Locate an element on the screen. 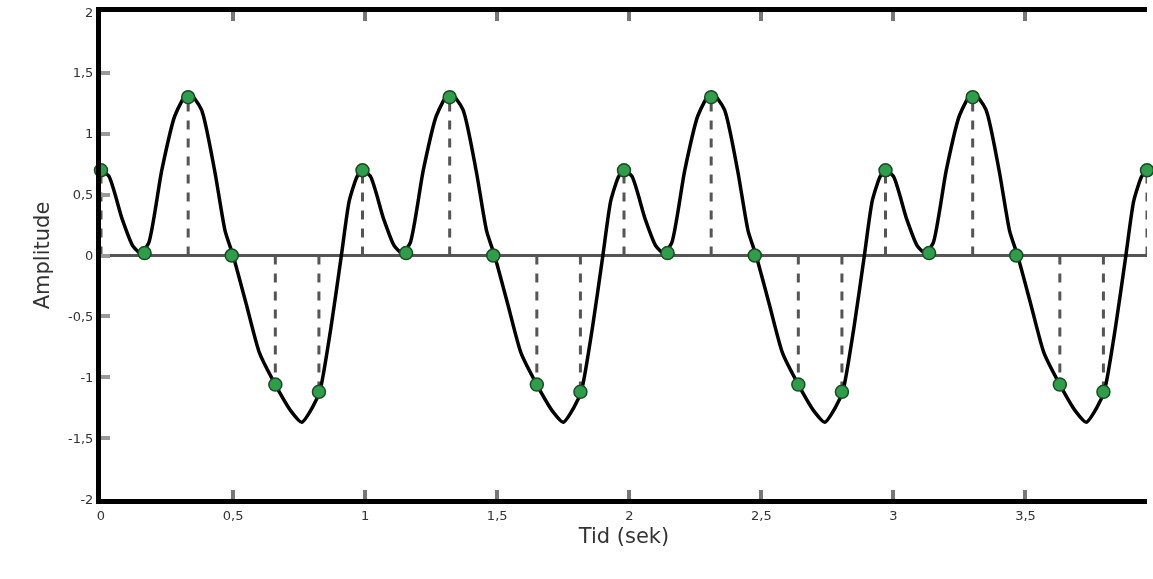 This screenshot has height=579, width=1153. x-tick-label: 1,5 is located at coordinates (497, 515).